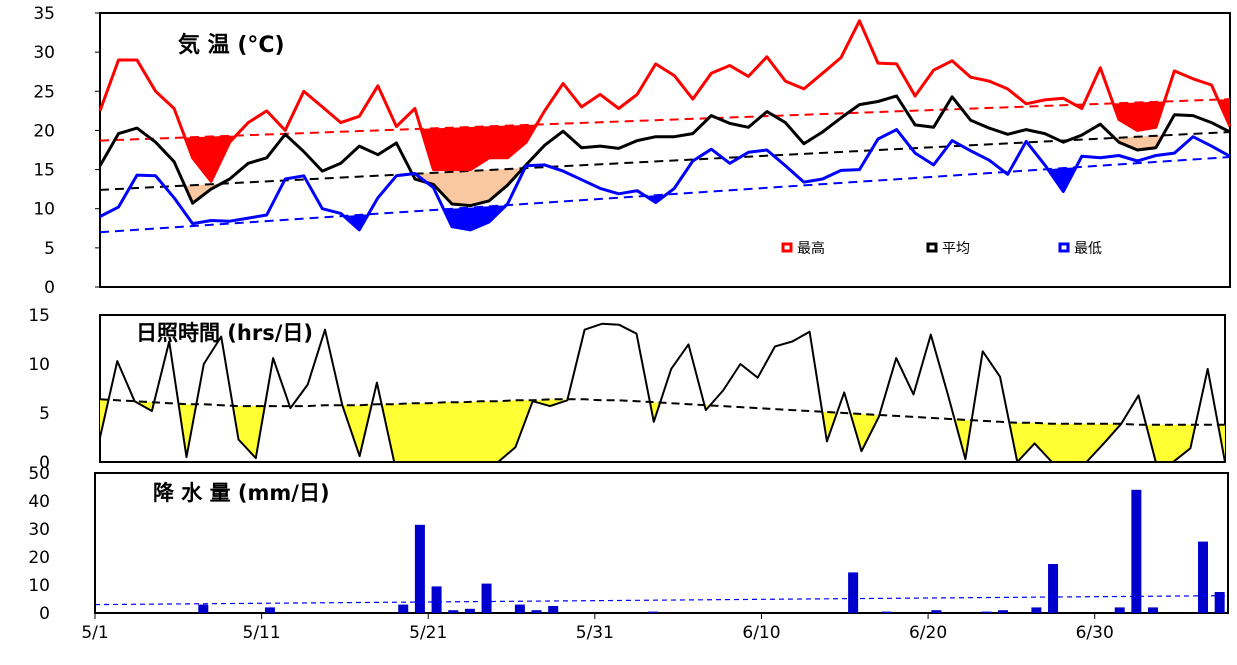  I want to click on max-trend-line, so click(665, 120).